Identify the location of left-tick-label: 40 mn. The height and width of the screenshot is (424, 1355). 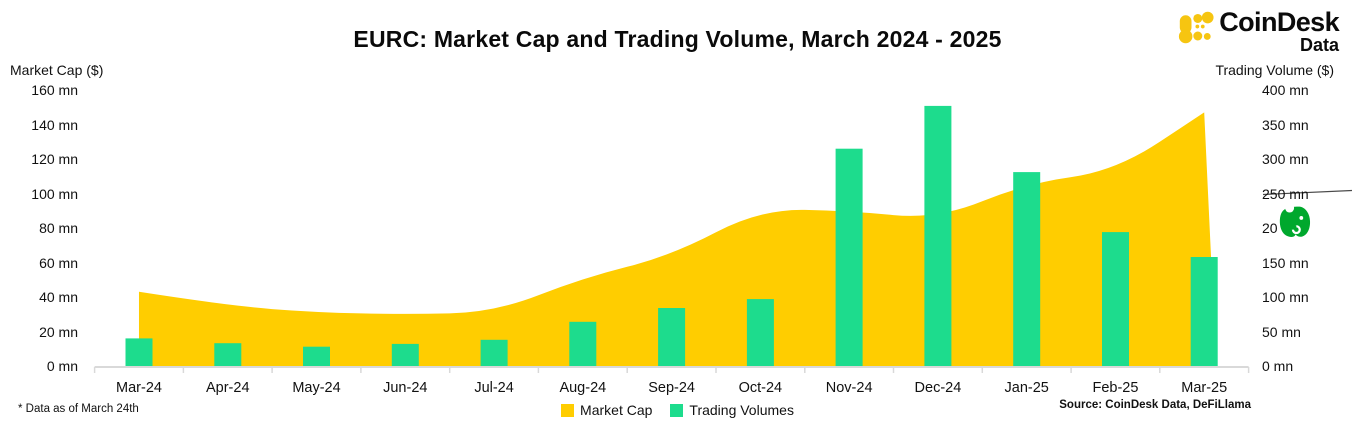
(58, 297).